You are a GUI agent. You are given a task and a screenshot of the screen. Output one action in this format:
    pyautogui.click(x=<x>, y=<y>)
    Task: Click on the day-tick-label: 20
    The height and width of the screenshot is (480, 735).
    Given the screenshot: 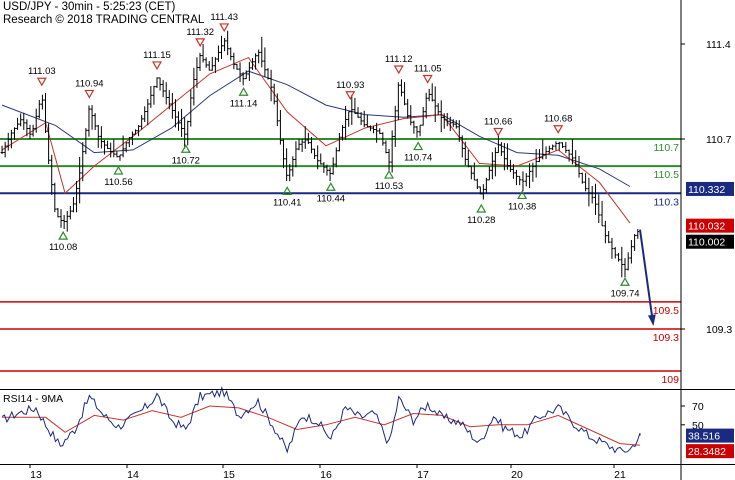 What is the action you would take?
    pyautogui.click(x=517, y=474)
    